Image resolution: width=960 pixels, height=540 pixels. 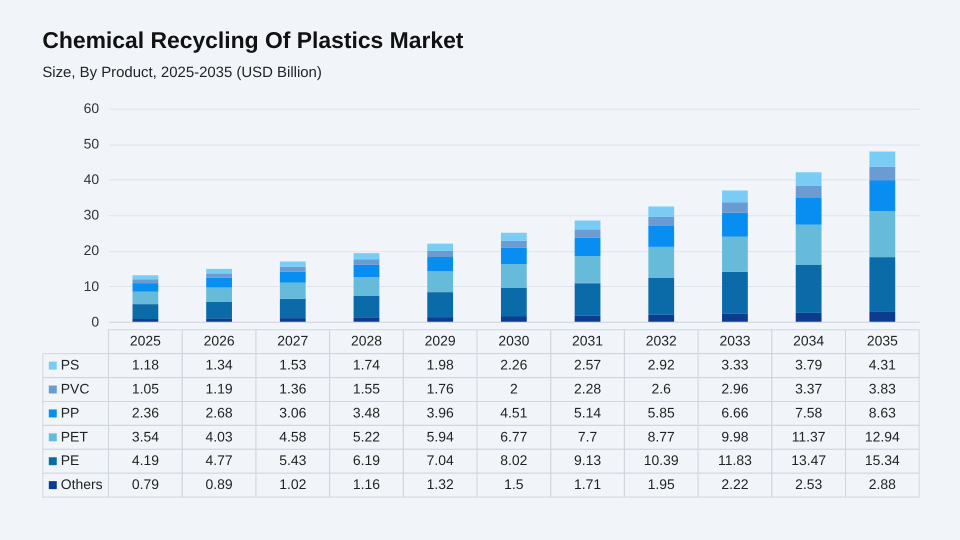 I want to click on x-tick-label: 2033, so click(x=735, y=340).